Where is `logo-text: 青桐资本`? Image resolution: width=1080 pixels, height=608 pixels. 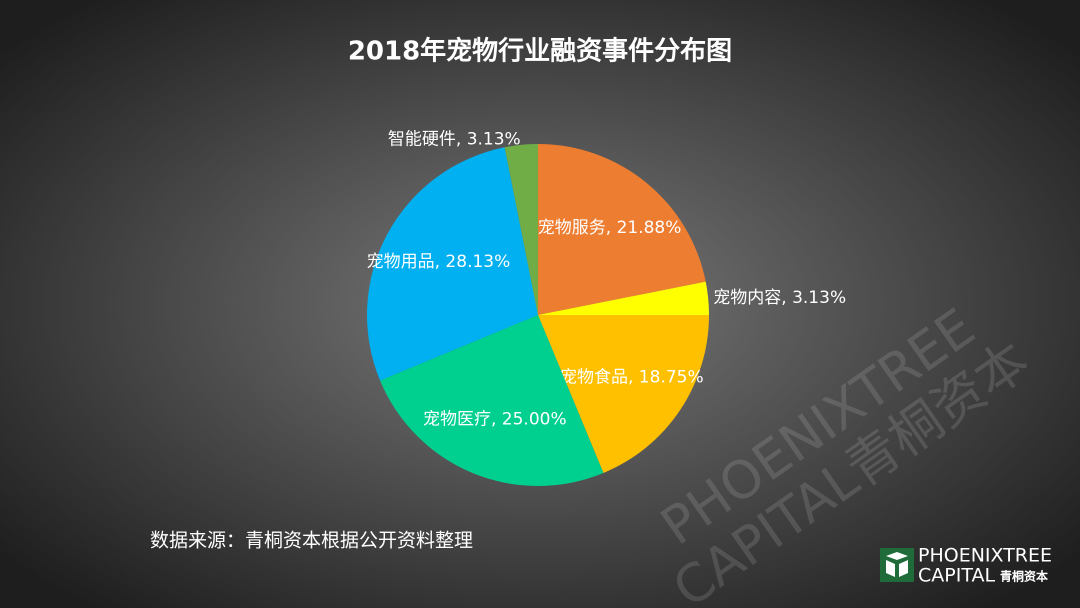 logo-text: 青桐资本 is located at coordinates (1024, 576).